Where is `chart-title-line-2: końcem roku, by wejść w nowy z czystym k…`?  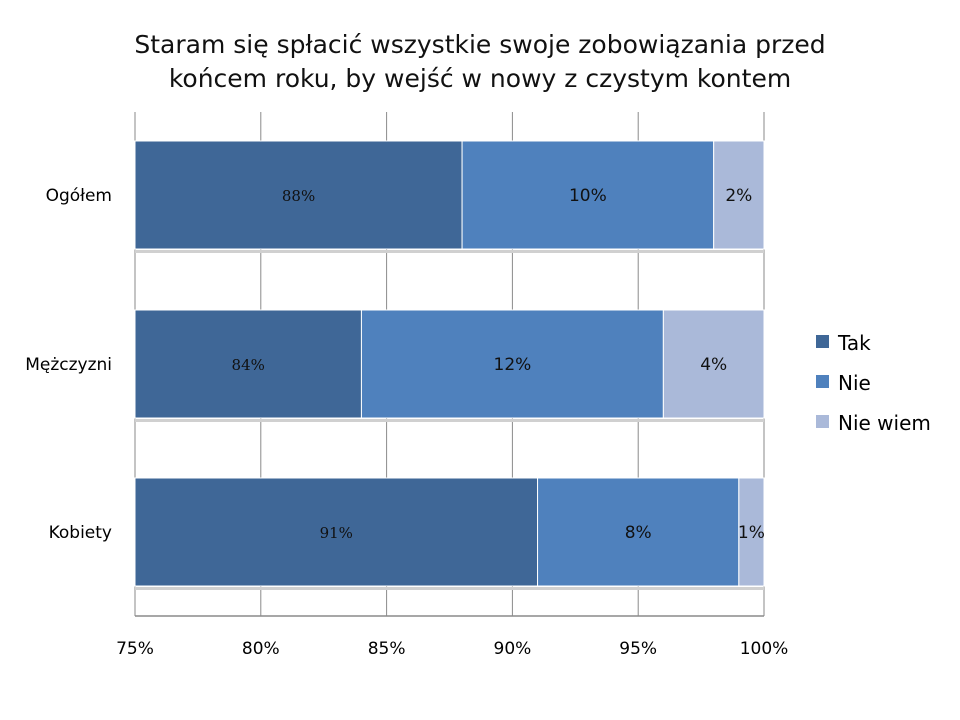 chart-title-line-2: końcem roku, by wejść w nowy z czystym k… is located at coordinates (480, 78).